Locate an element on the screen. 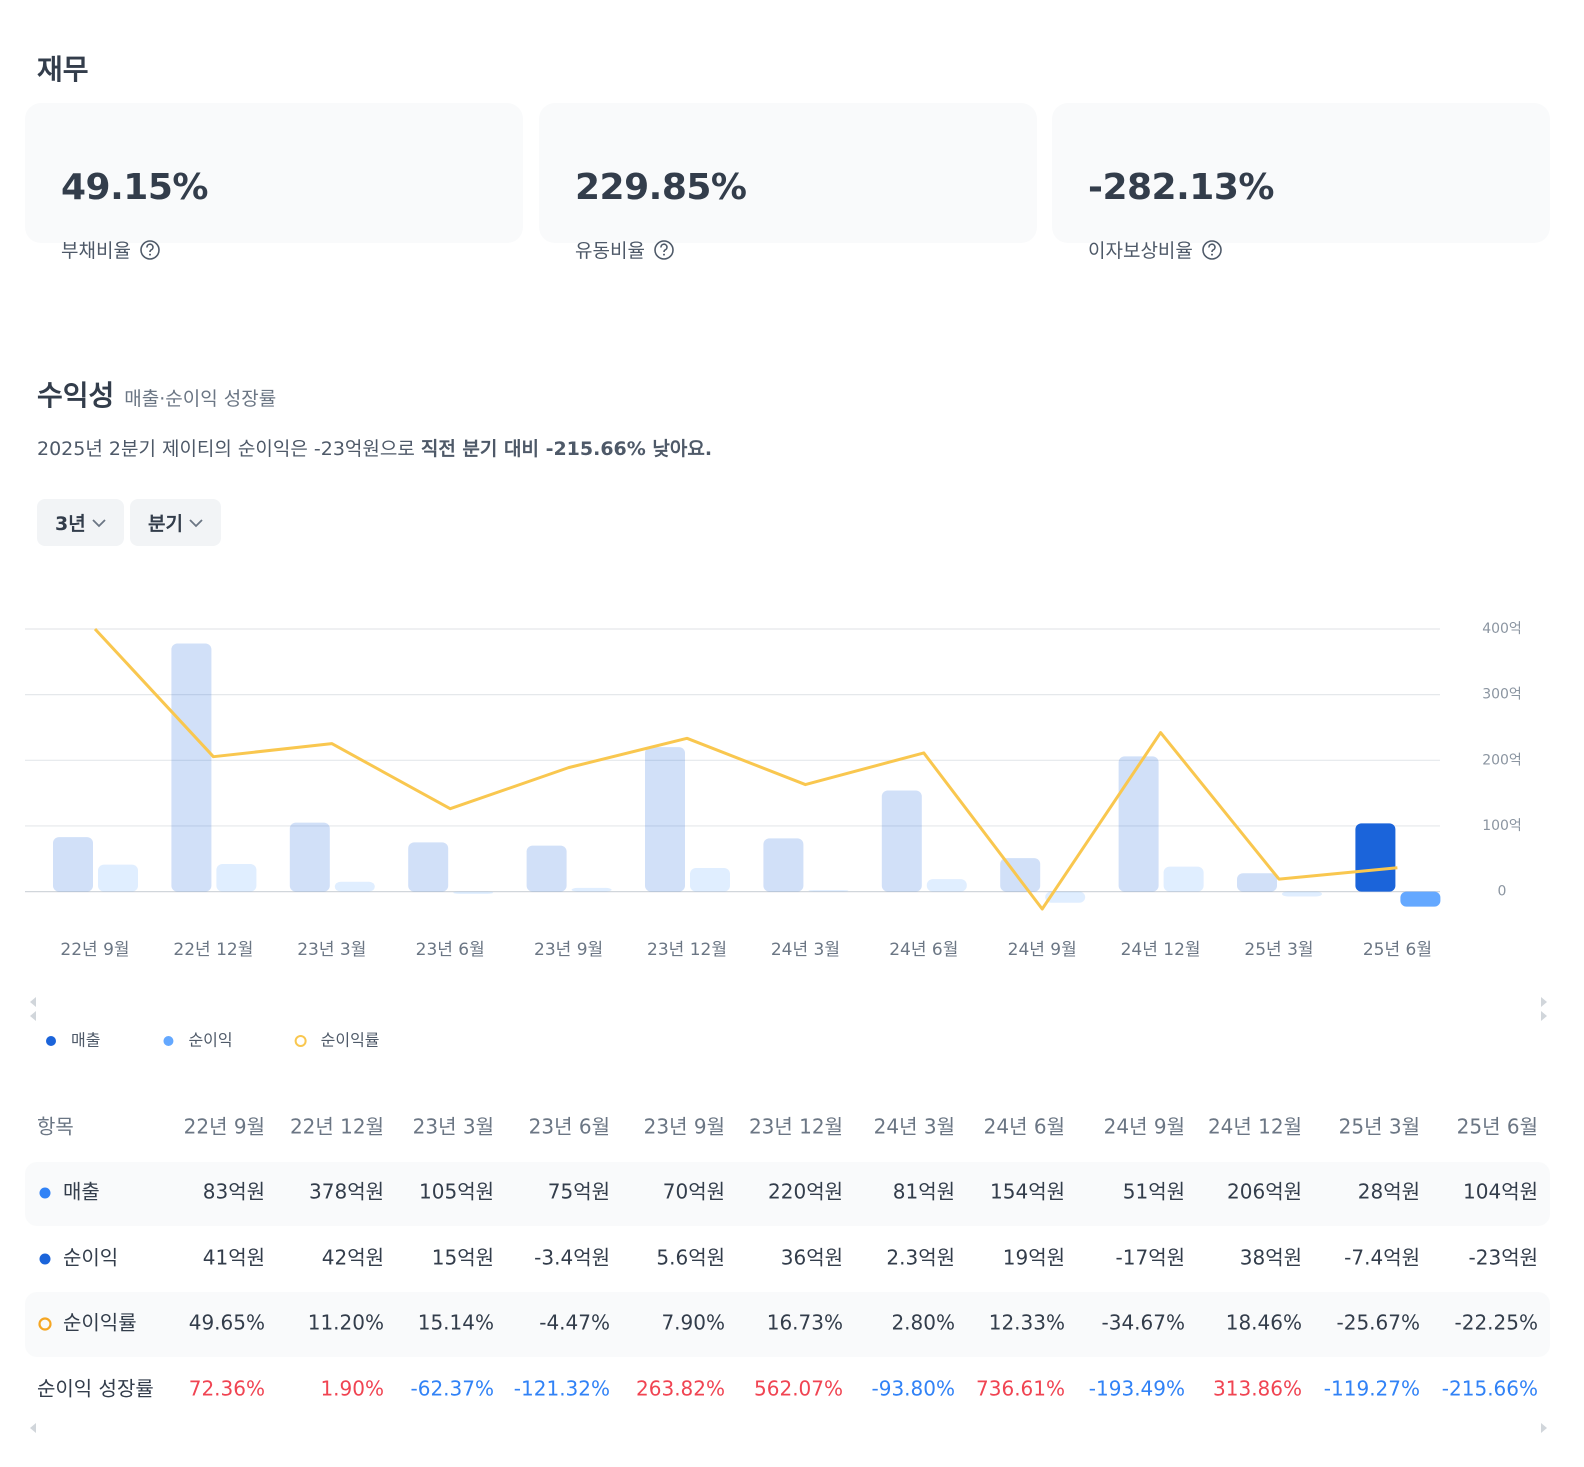  column-header: 22년 12월 is located at coordinates (337, 1127).